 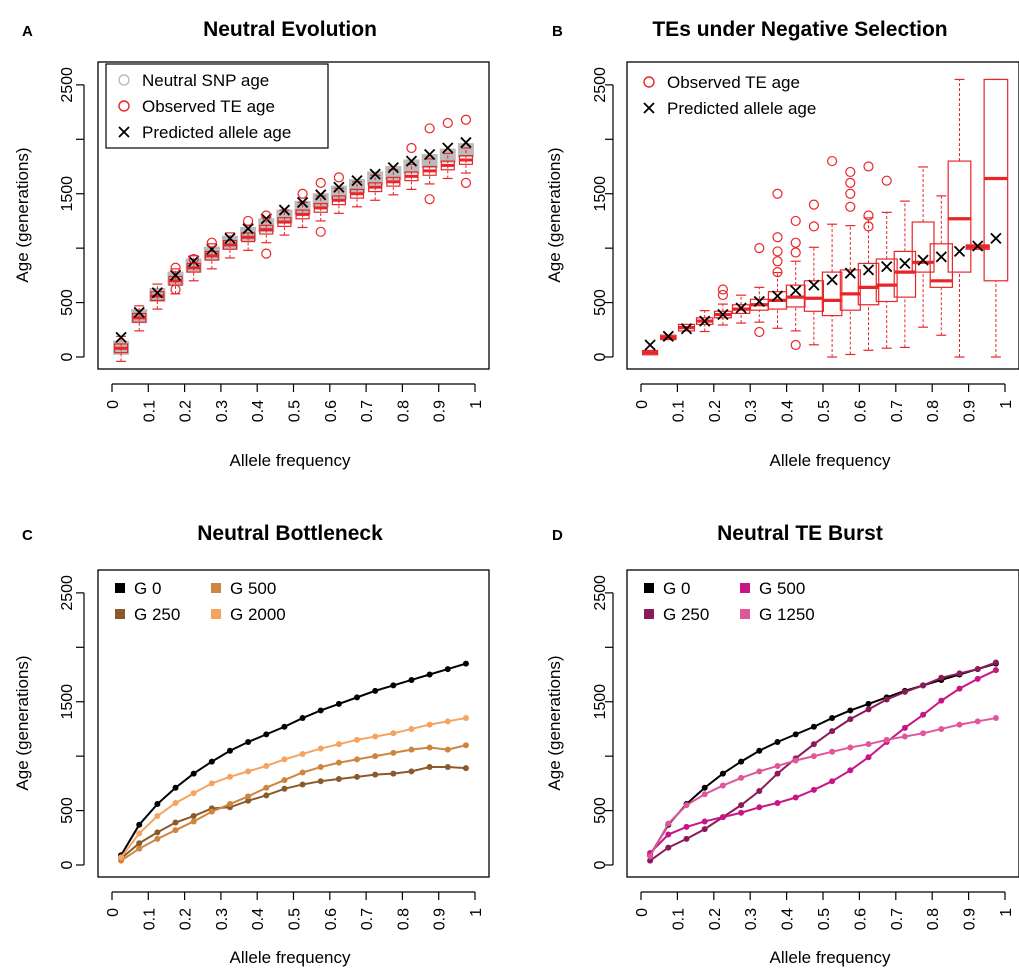 I want to click on panel-label: C, so click(x=27, y=535).